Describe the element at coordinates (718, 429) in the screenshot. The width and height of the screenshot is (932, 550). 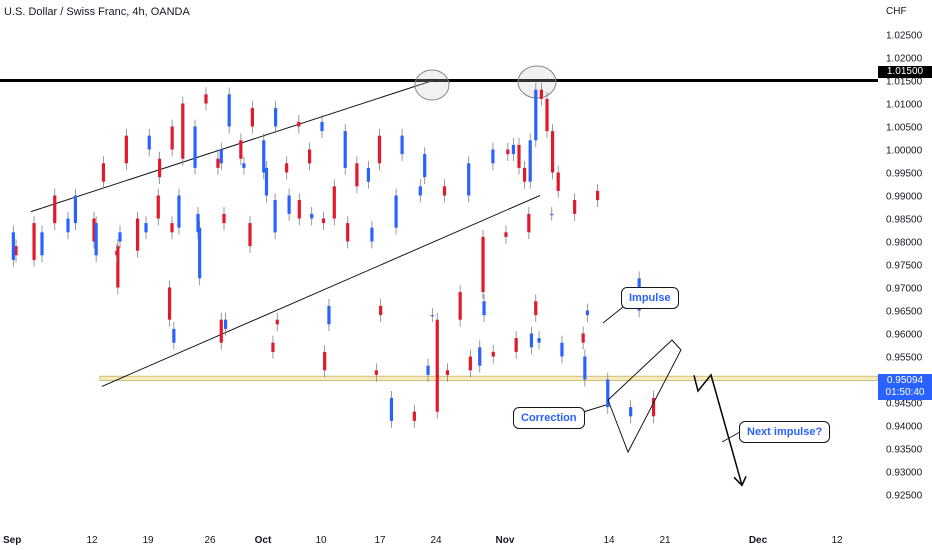
I see `projection-path` at that location.